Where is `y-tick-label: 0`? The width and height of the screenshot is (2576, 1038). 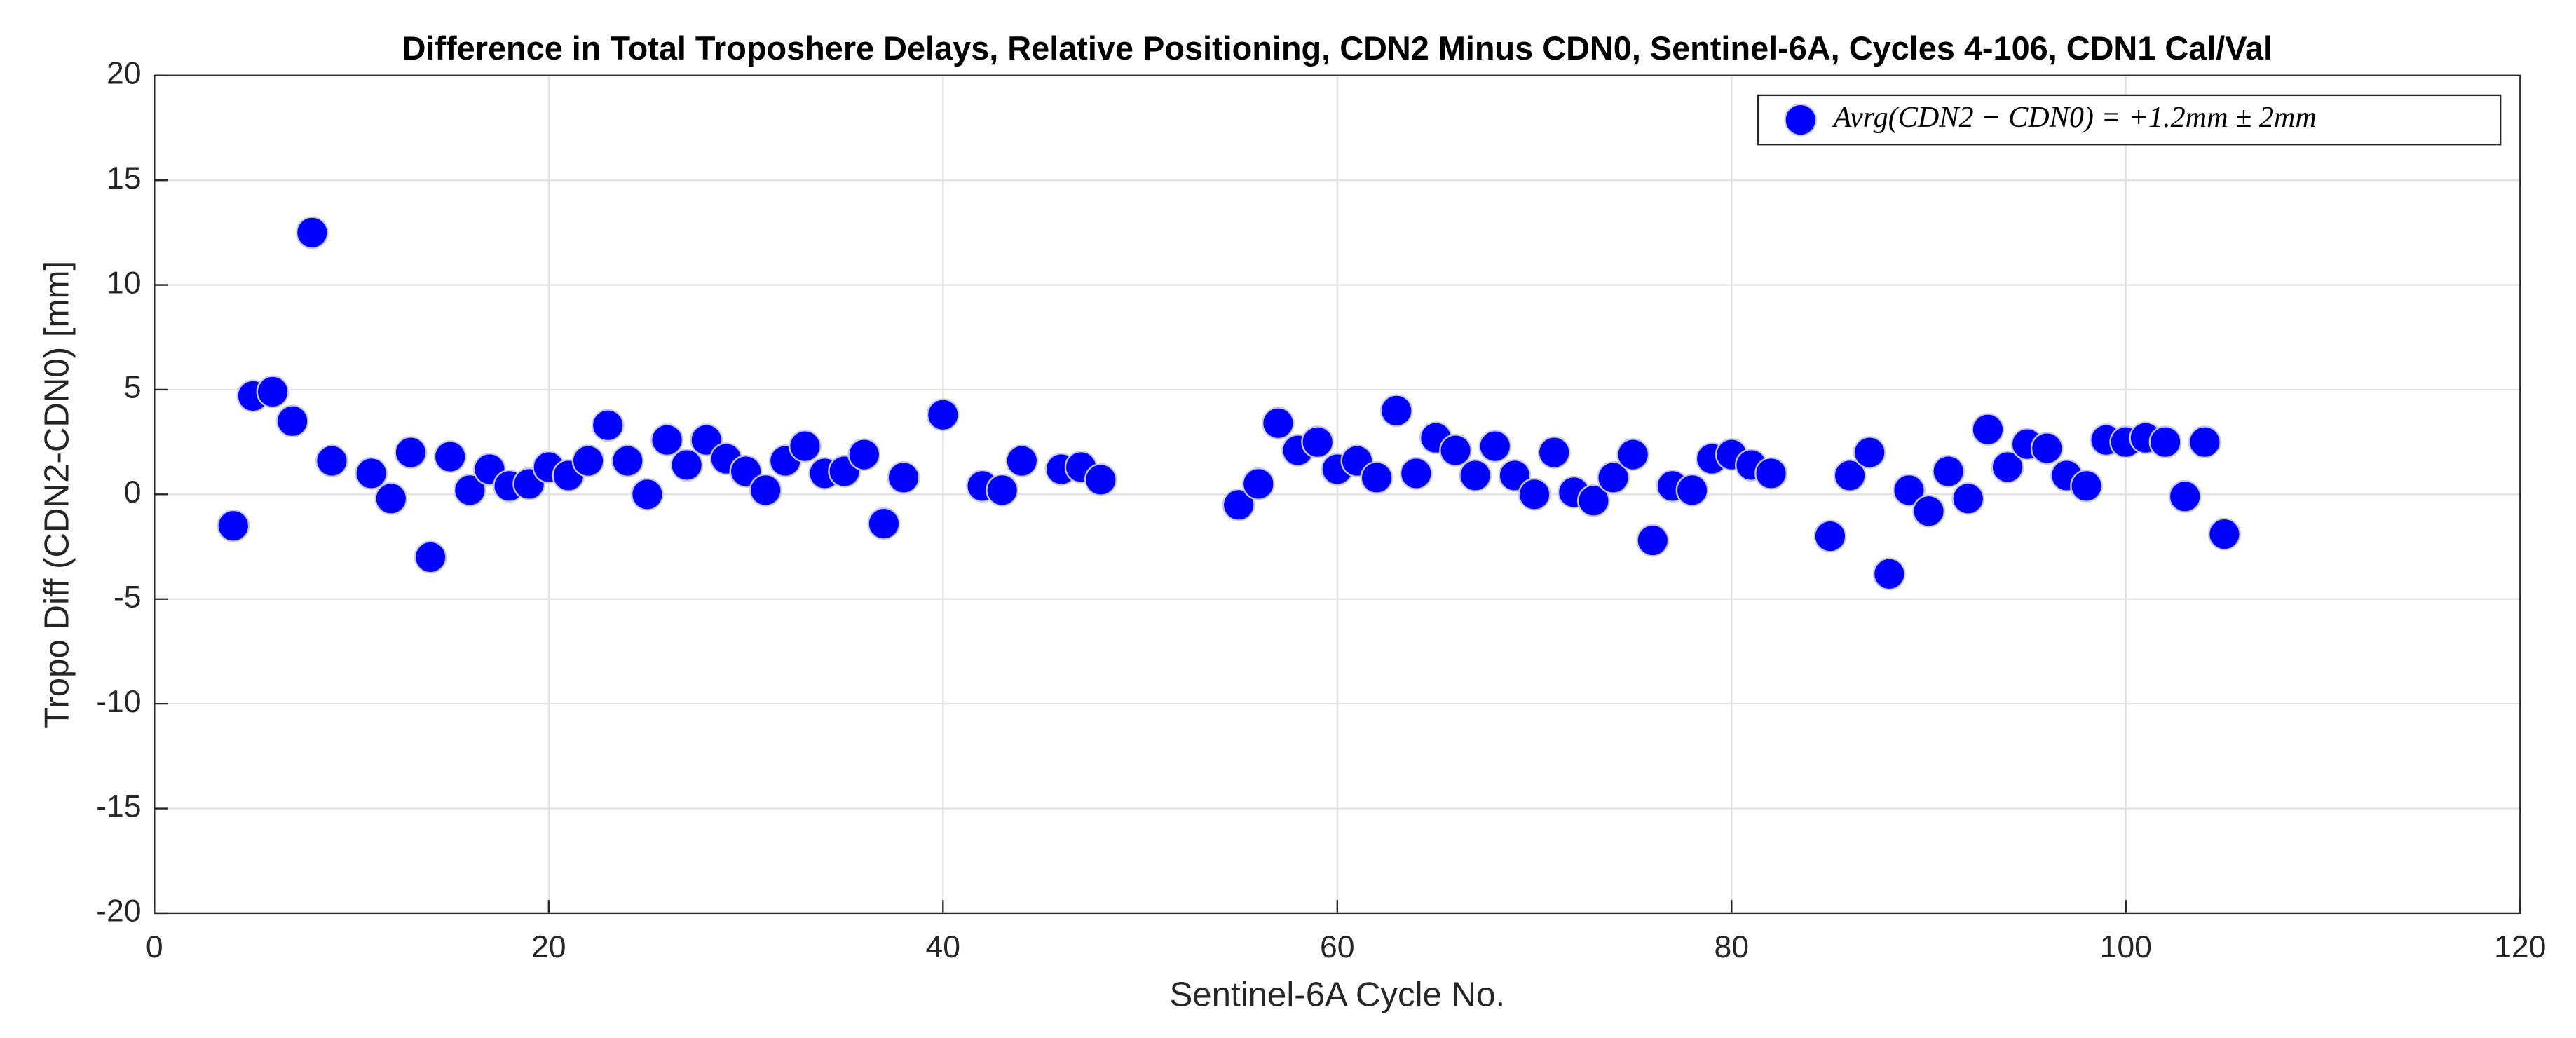 y-tick-label: 0 is located at coordinates (133, 492).